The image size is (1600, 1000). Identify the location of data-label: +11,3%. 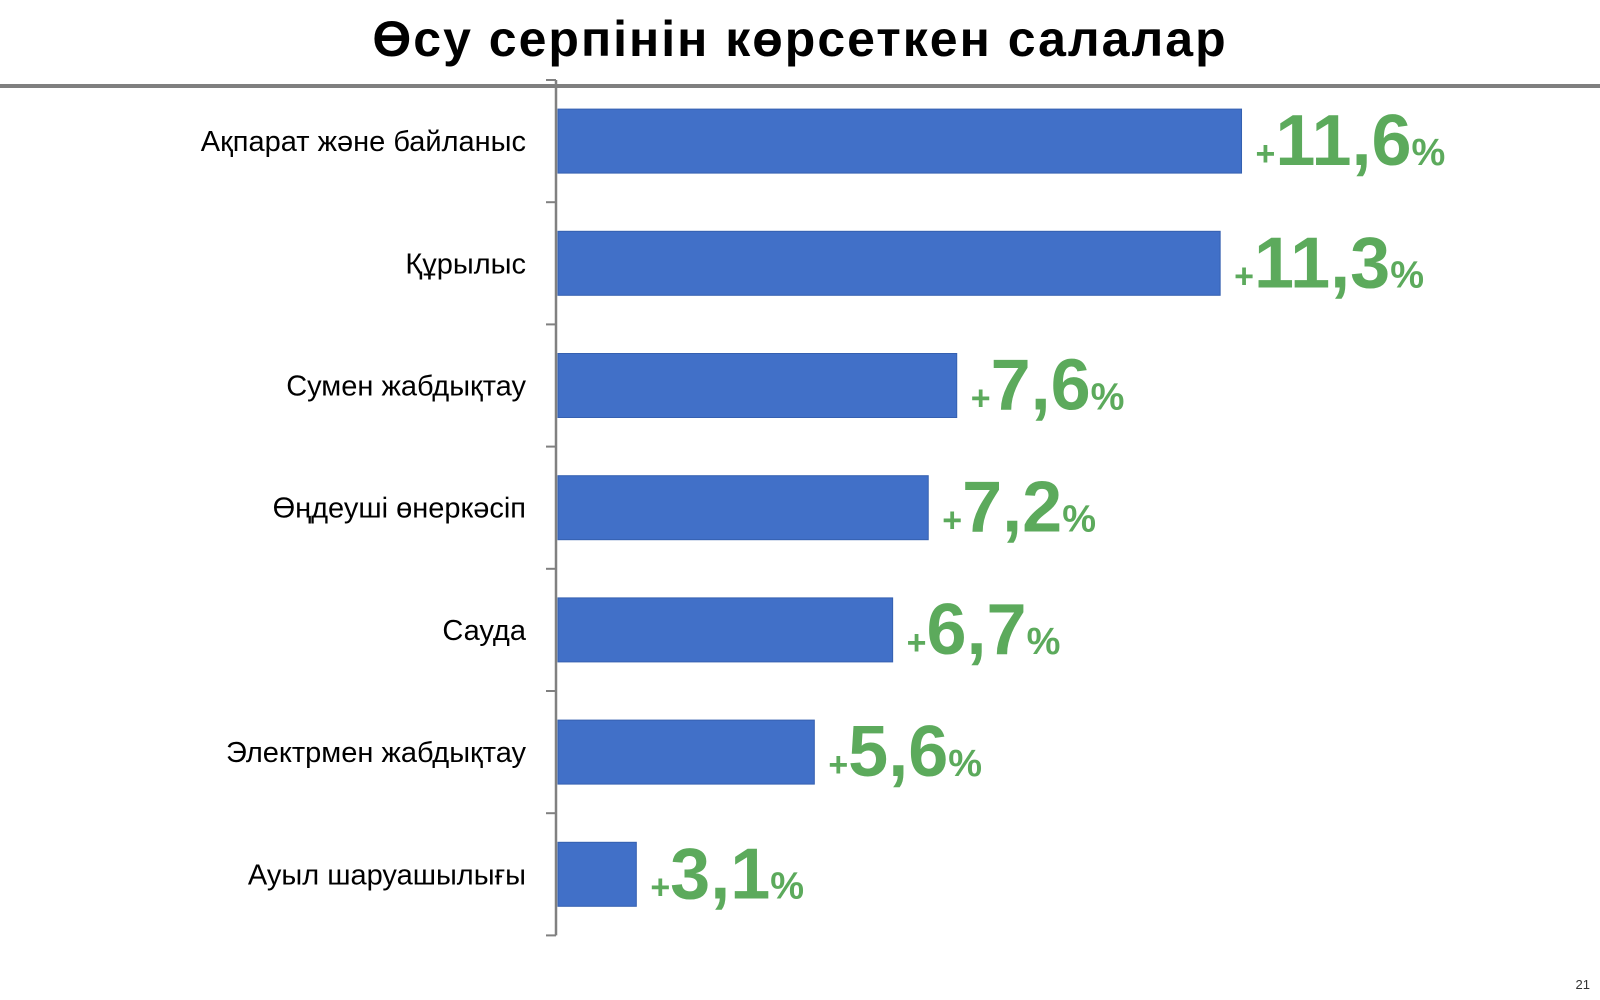
(1329, 263).